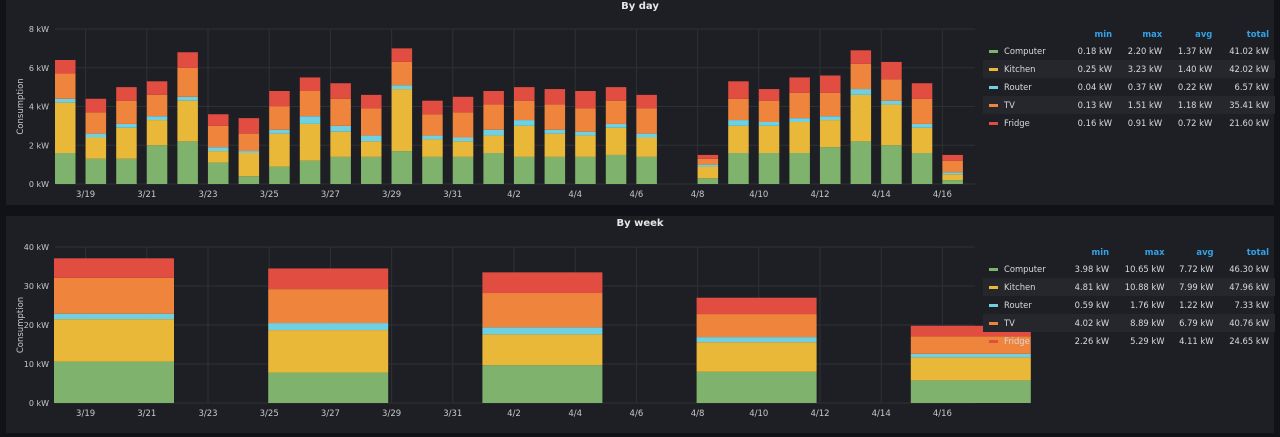  I want to click on legend-row: Kitchen 0.25 kW 3.23 kW 1.40 kW 42.02 kW, so click(1129, 69).